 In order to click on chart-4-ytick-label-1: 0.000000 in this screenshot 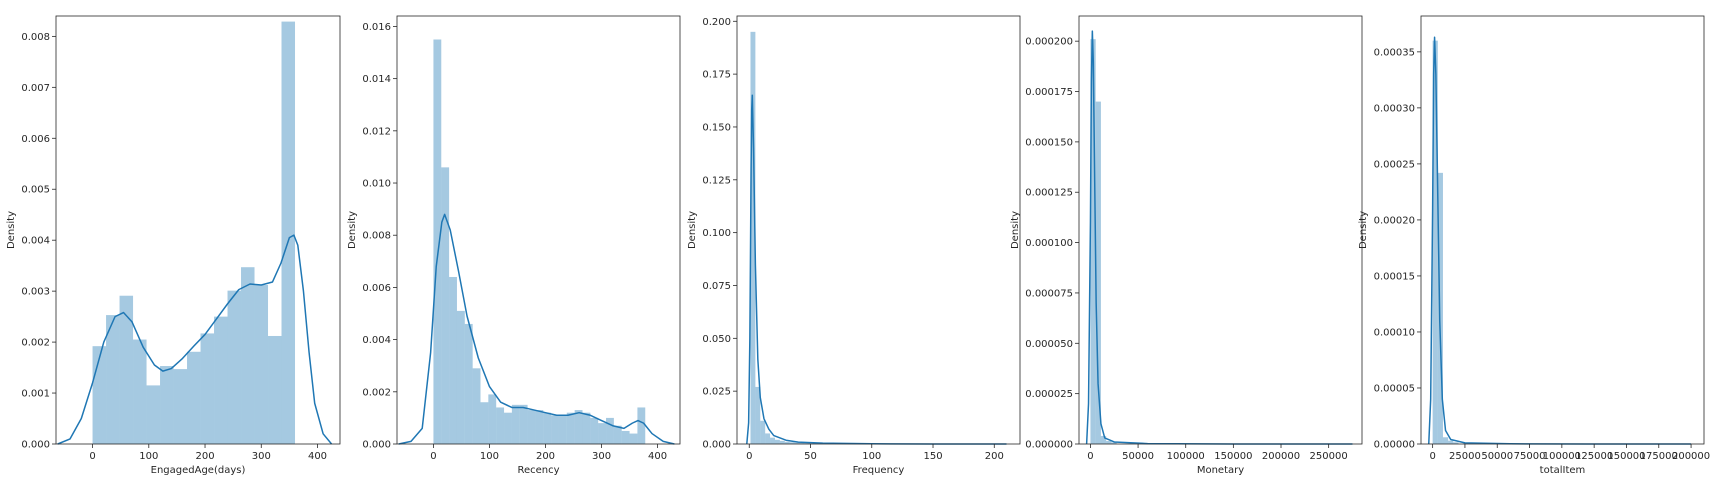, I will do `click(1049, 445)`.